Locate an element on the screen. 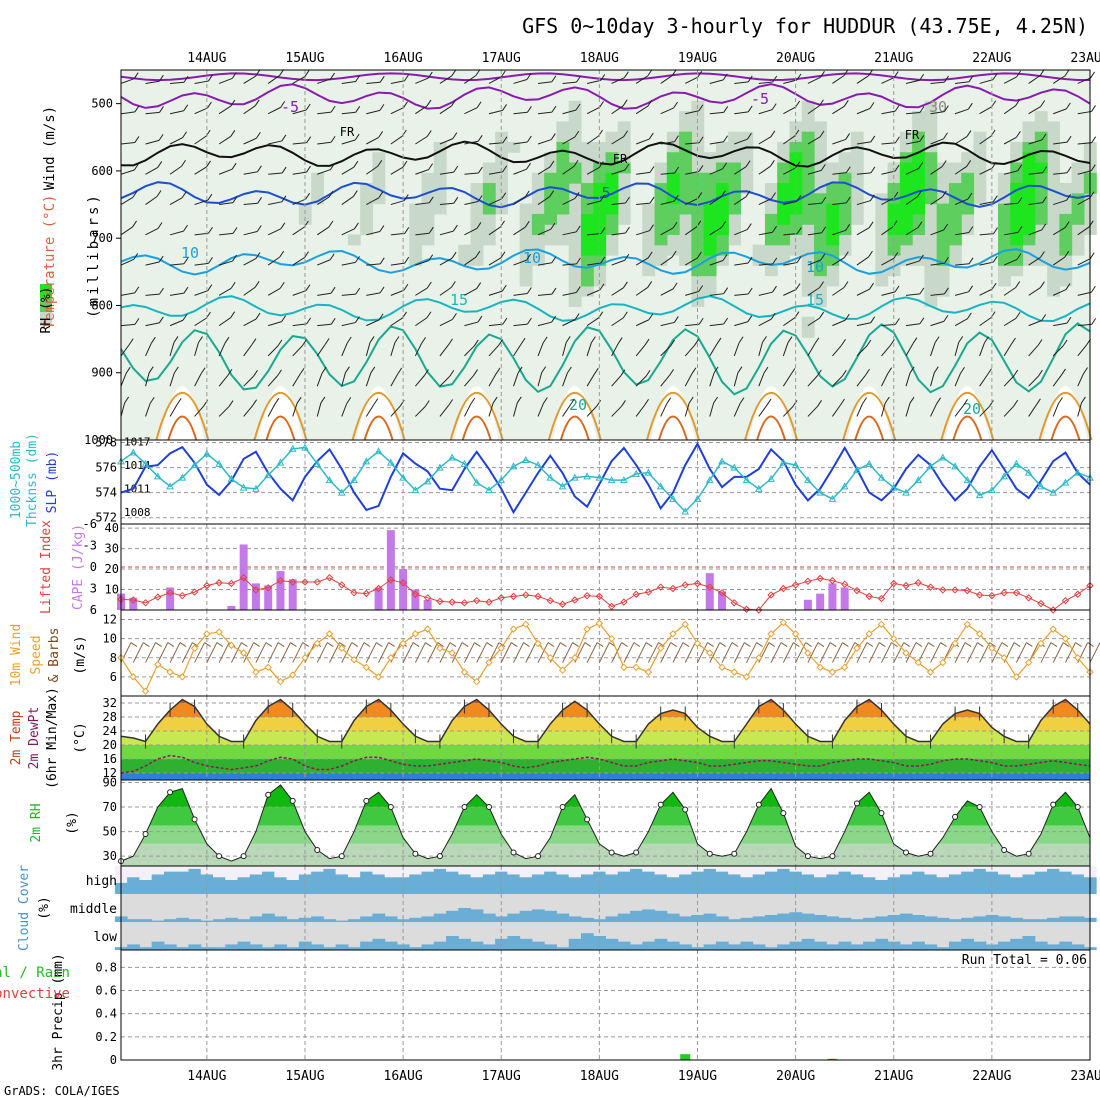 The image size is (1100, 1100). pressure-tick-label: 800 is located at coordinates (102, 305).